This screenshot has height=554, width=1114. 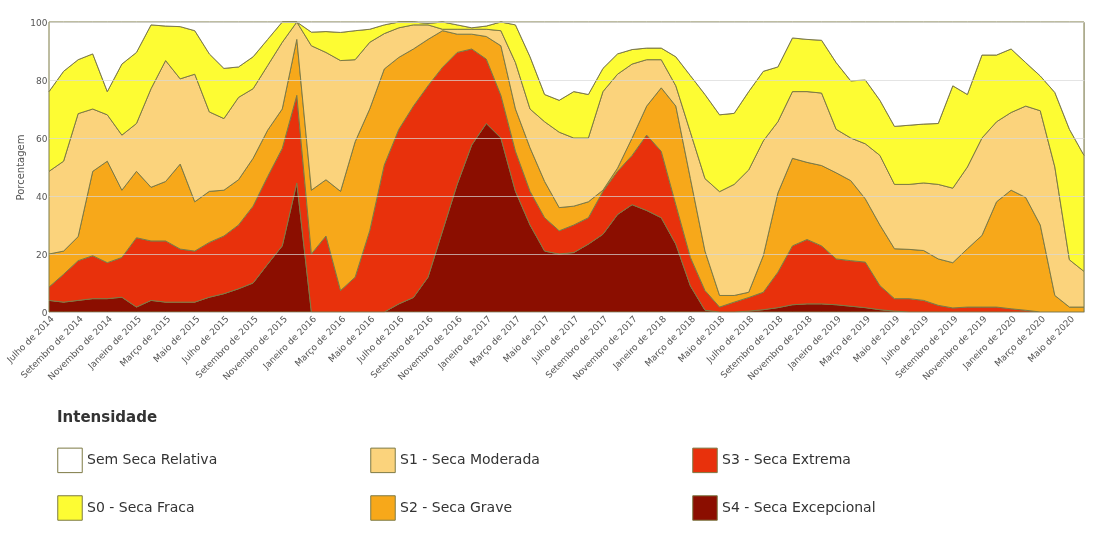 I want to click on y-axis-title: Porcentagem, so click(x=21, y=167).